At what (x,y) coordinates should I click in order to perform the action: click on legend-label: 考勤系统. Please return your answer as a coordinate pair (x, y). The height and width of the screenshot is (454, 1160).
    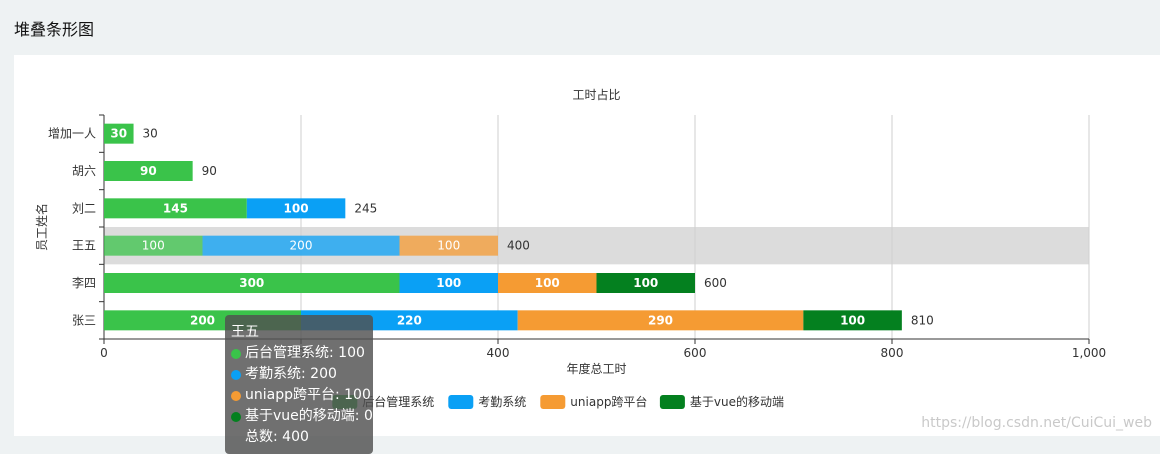
    Looking at the image, I should click on (502, 402).